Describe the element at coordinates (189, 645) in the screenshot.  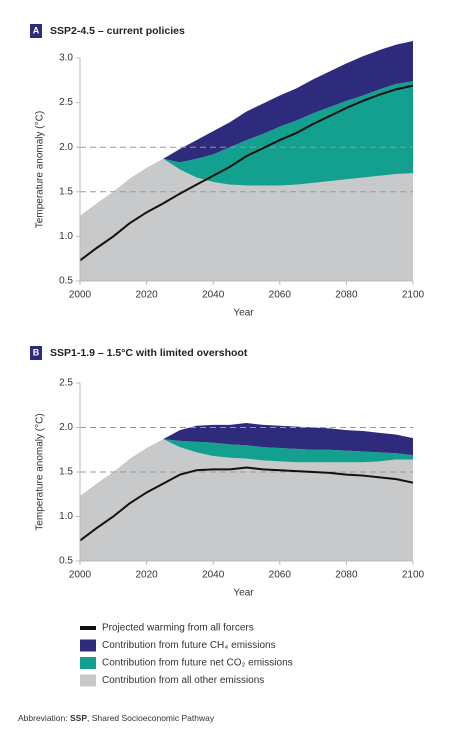
I see `legend-label: Contribution from future CH₄ emissions` at that location.